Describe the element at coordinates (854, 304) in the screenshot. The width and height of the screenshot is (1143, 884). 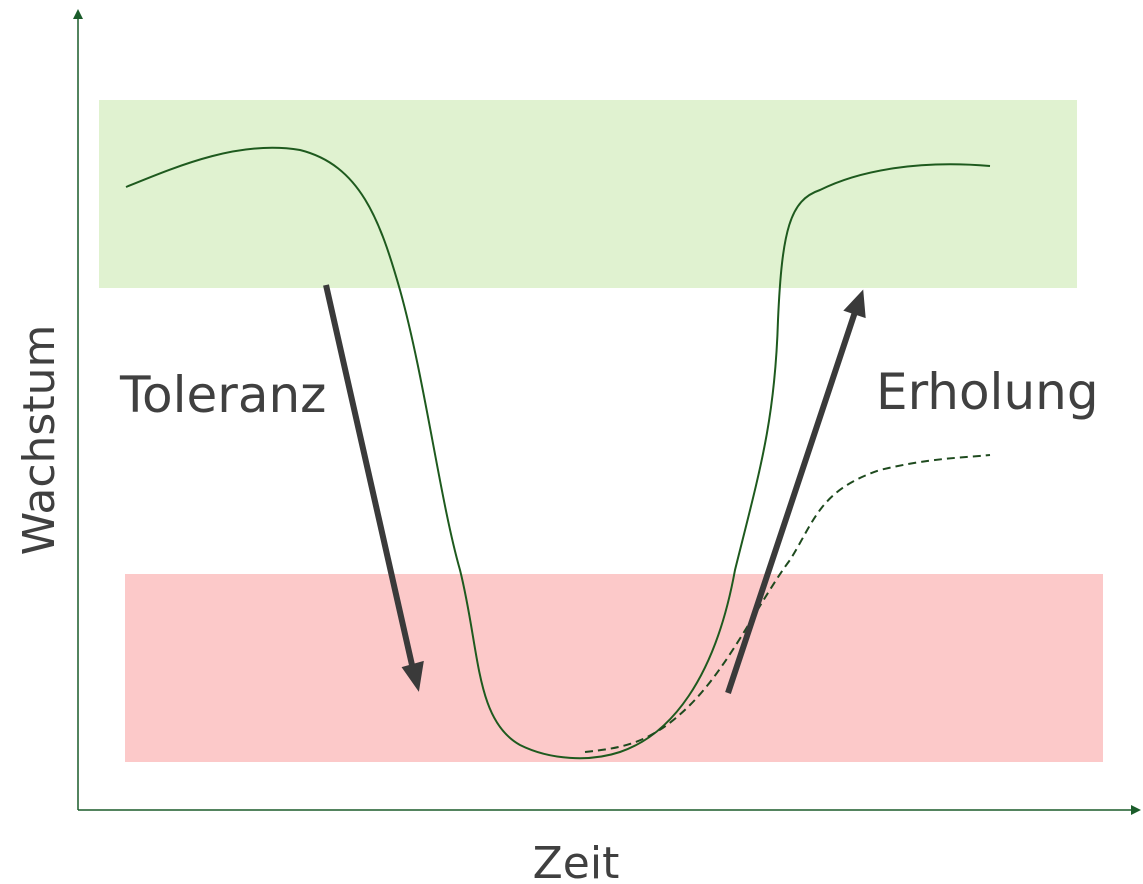
I see `recovery-arrow-head` at that location.